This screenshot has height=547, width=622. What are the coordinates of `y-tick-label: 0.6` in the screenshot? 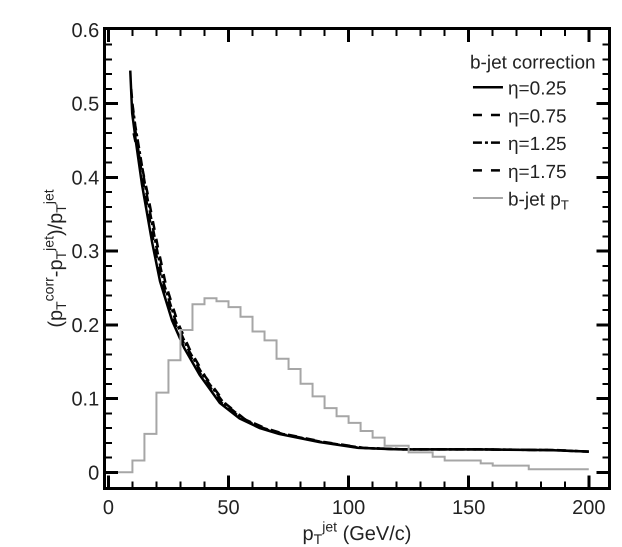 It's located at (85, 31).